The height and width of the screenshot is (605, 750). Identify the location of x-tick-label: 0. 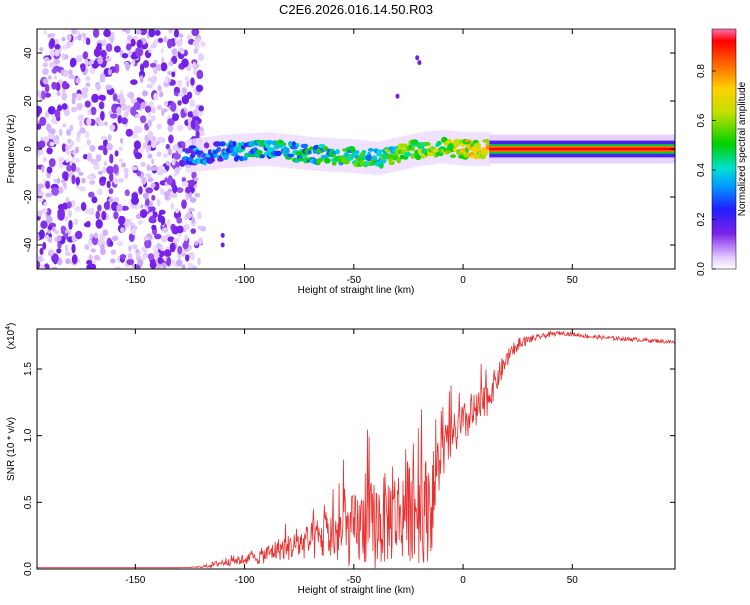
(463, 580).